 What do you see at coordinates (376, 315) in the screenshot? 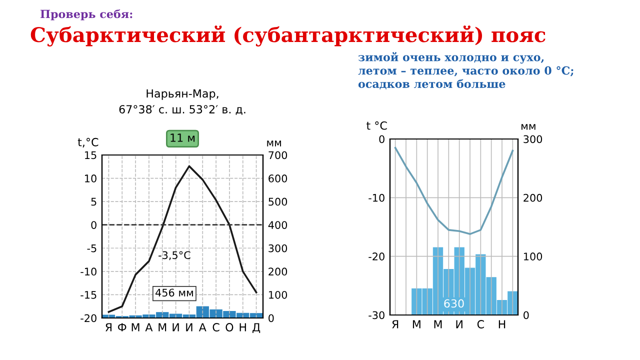
I see `y-tick-label: -30` at bounding box center [376, 315].